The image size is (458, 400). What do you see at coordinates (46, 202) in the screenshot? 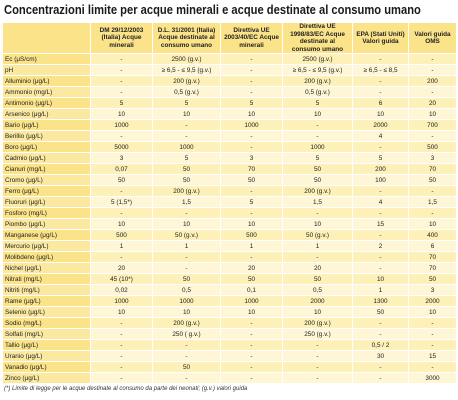
I see `parameter-cell: Fluoruri (μg/L)` at bounding box center [46, 202].